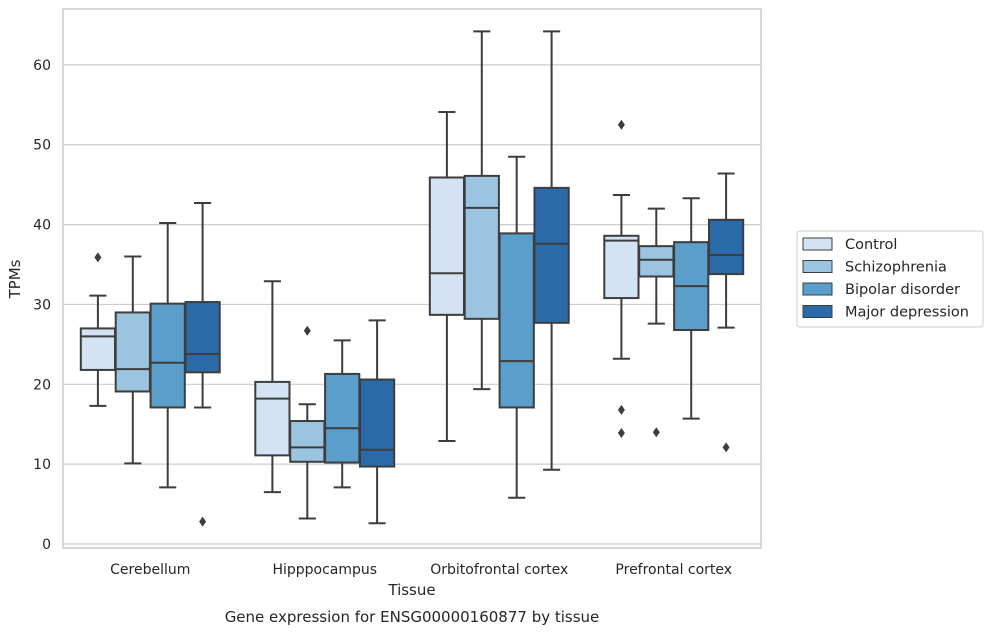  Describe the element at coordinates (673, 570) in the screenshot. I see `x-tick-label: Prefrontal cortex` at that location.